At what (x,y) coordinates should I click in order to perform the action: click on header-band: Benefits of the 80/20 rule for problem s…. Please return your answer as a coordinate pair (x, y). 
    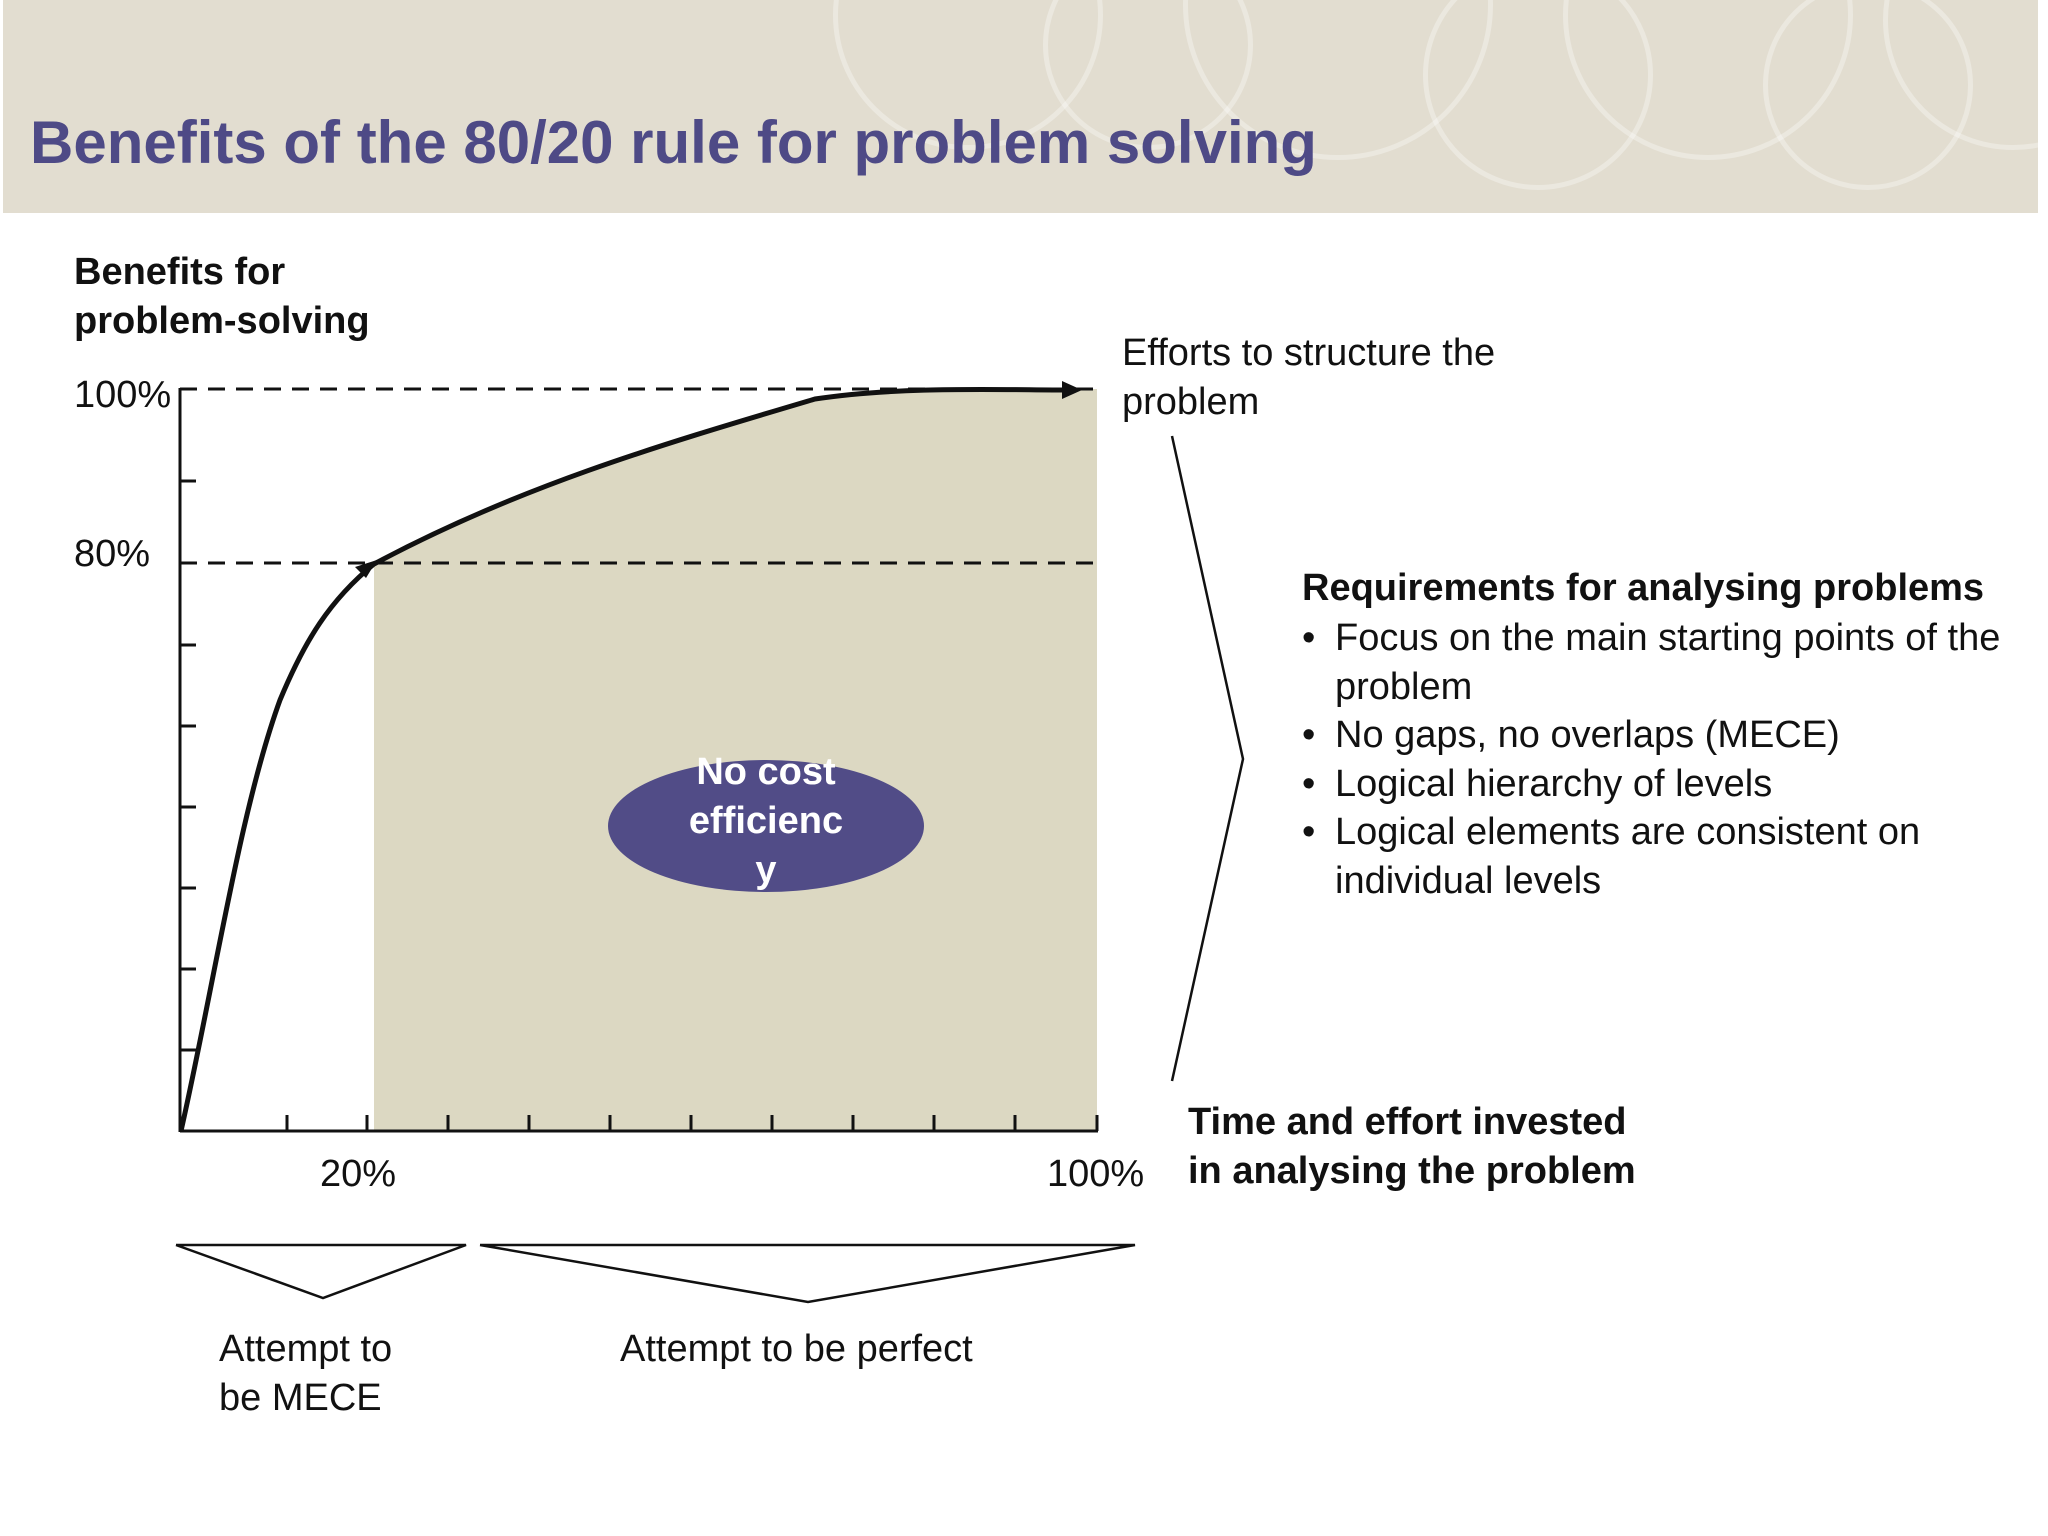
    Looking at the image, I should click on (1020, 106).